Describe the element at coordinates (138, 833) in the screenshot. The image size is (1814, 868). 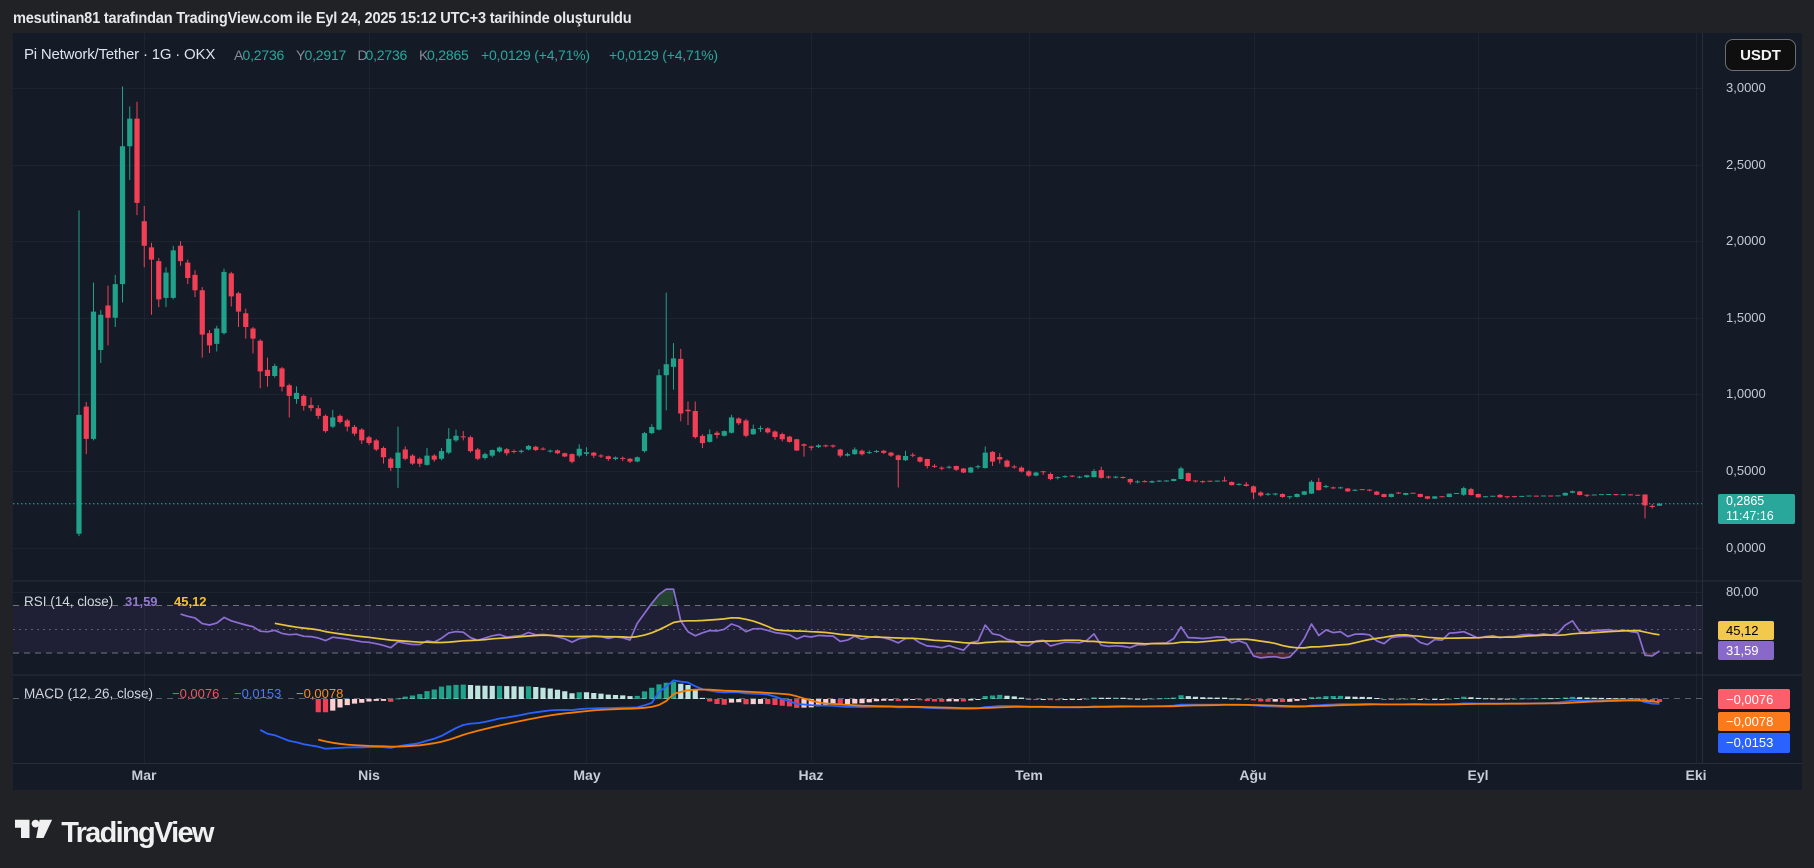
I see `svg-text: TradingView` at that location.